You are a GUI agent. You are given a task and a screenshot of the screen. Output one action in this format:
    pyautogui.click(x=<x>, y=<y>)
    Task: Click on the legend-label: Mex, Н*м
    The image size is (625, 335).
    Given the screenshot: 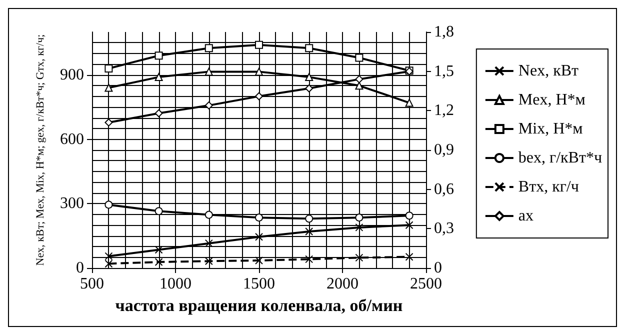 What is the action you would take?
    pyautogui.click(x=552, y=100)
    